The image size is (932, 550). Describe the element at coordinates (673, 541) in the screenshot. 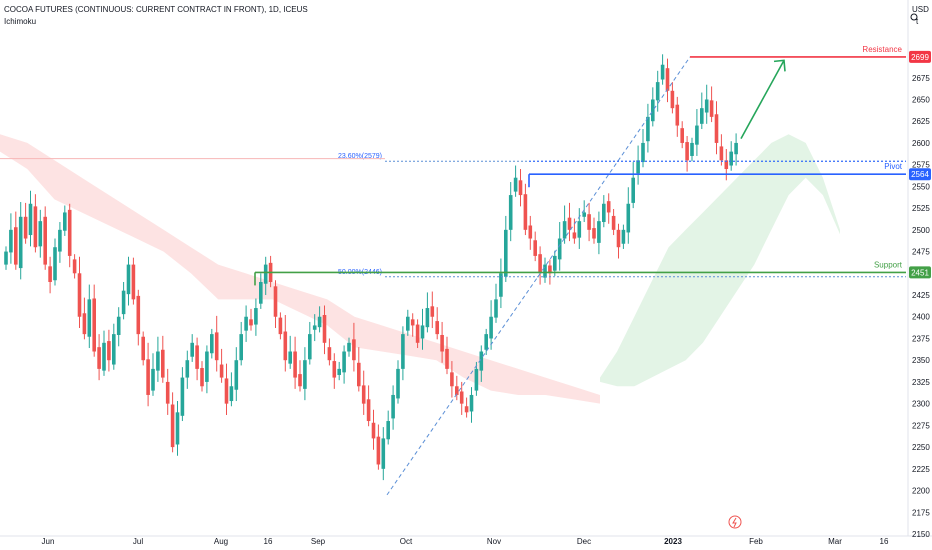

I see `x-tick-label: 2023` at that location.